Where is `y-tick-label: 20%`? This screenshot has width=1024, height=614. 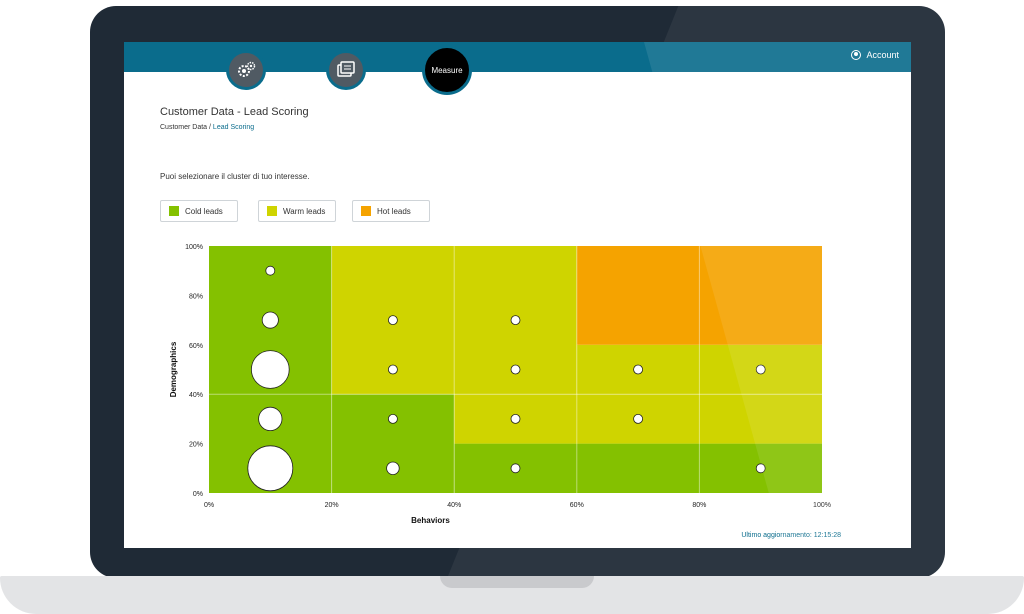
y-tick-label: 20% is located at coordinates (196, 445).